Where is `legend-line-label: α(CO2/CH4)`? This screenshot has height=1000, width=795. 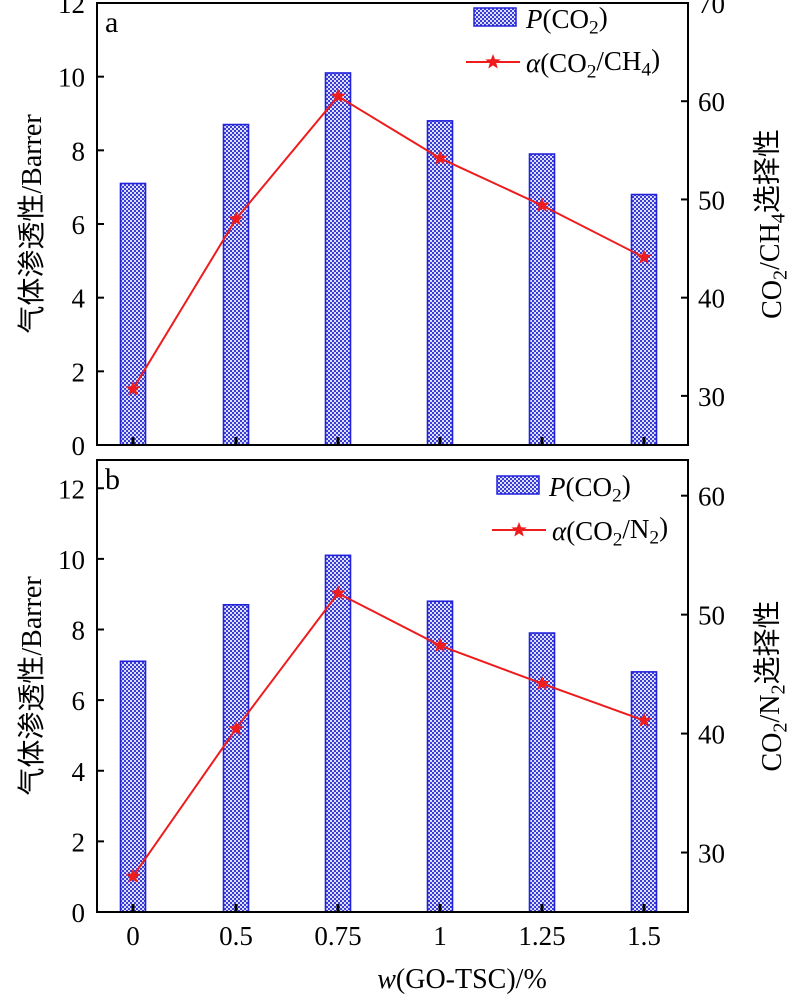
legend-line-label: α(CO2/CH4) is located at coordinates (593, 63).